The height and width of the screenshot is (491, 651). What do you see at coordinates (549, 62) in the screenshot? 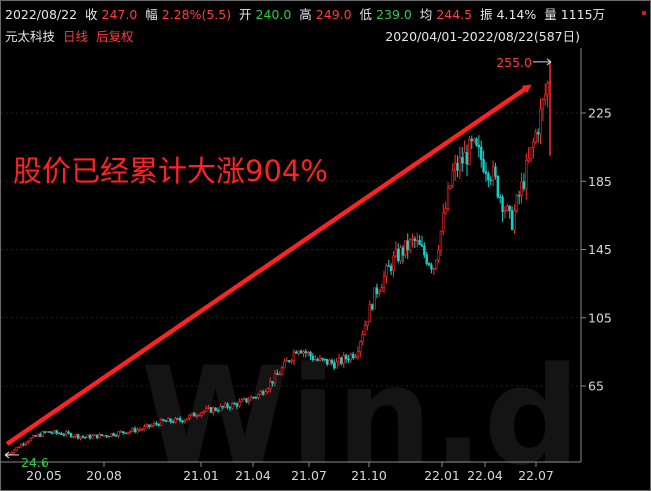
I see `max-marker-arrow-icon` at bounding box center [549, 62].